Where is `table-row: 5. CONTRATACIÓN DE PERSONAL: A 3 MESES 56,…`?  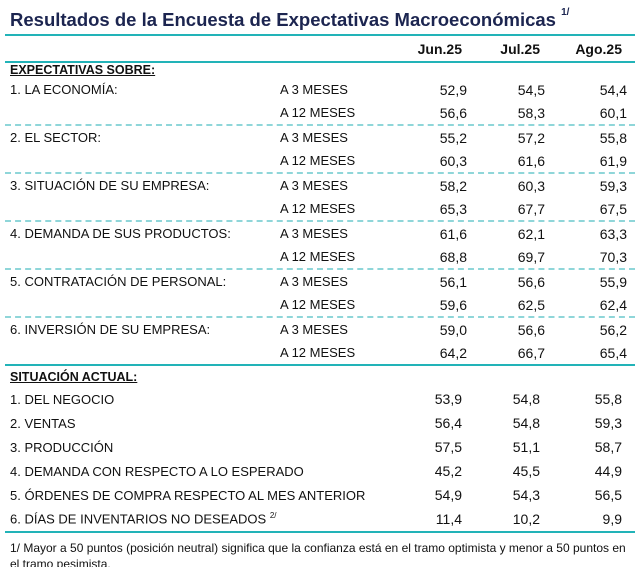
table-row: 5. CONTRATACIÓN DE PERSONAL: A 3 MESES 56,… is located at coordinates (320, 281).